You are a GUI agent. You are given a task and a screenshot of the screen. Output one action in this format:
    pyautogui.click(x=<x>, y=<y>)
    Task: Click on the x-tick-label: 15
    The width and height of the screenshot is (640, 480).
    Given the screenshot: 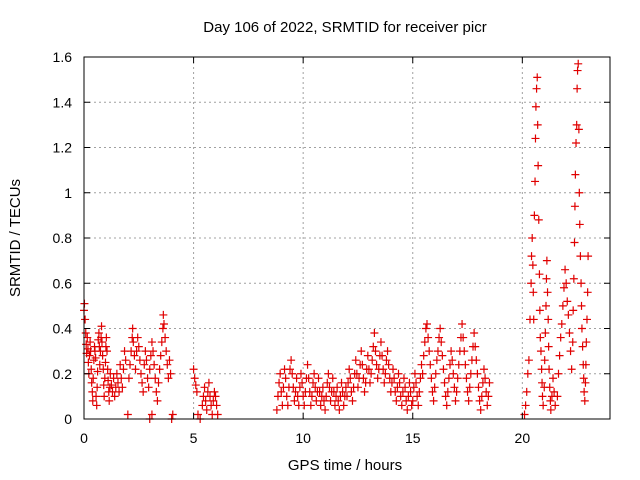 What is the action you would take?
    pyautogui.click(x=413, y=438)
    